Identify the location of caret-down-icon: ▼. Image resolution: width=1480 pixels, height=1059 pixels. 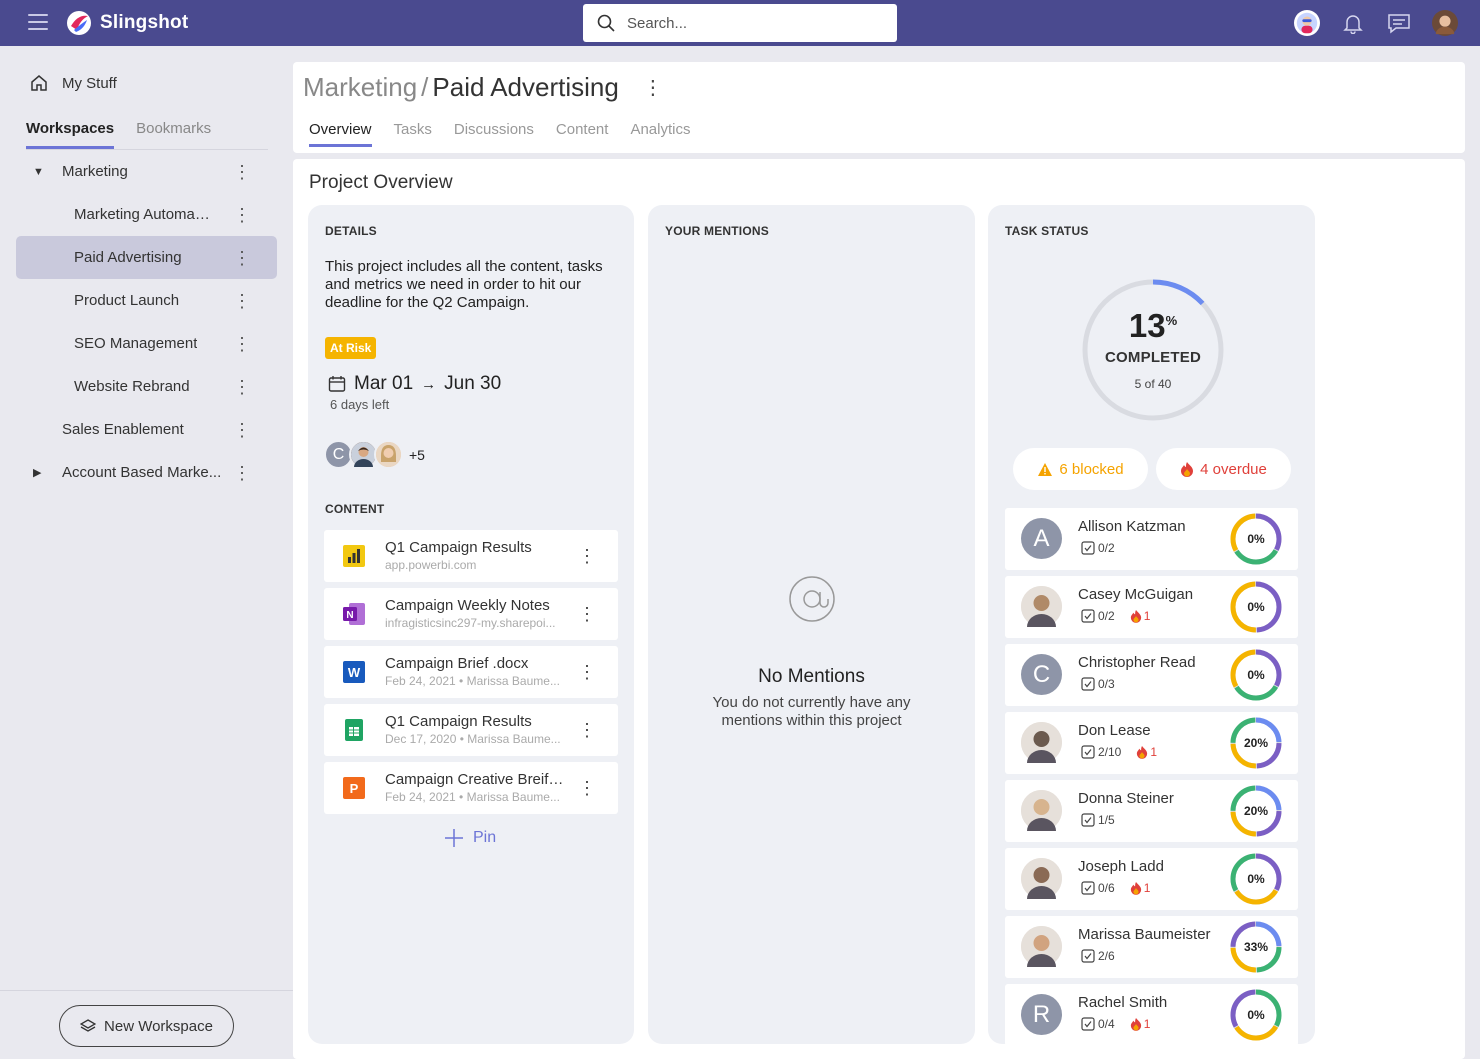
(38, 171).